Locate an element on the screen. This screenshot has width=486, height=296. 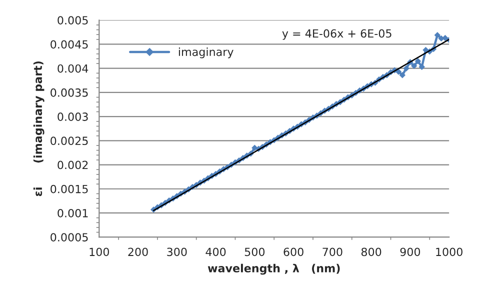
y-axis-title: εi (imaginary part) is located at coordinates (38, 128).